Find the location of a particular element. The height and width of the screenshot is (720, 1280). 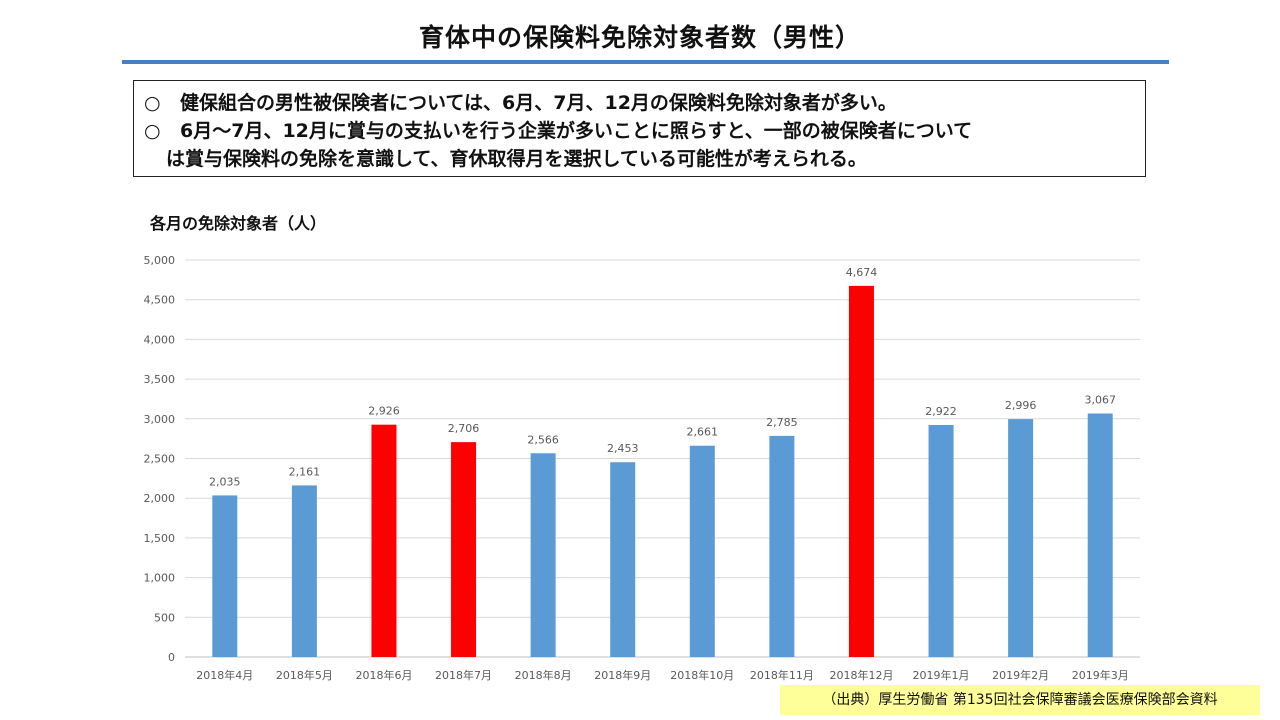

y-tick-label: 3,000 is located at coordinates (160, 419).